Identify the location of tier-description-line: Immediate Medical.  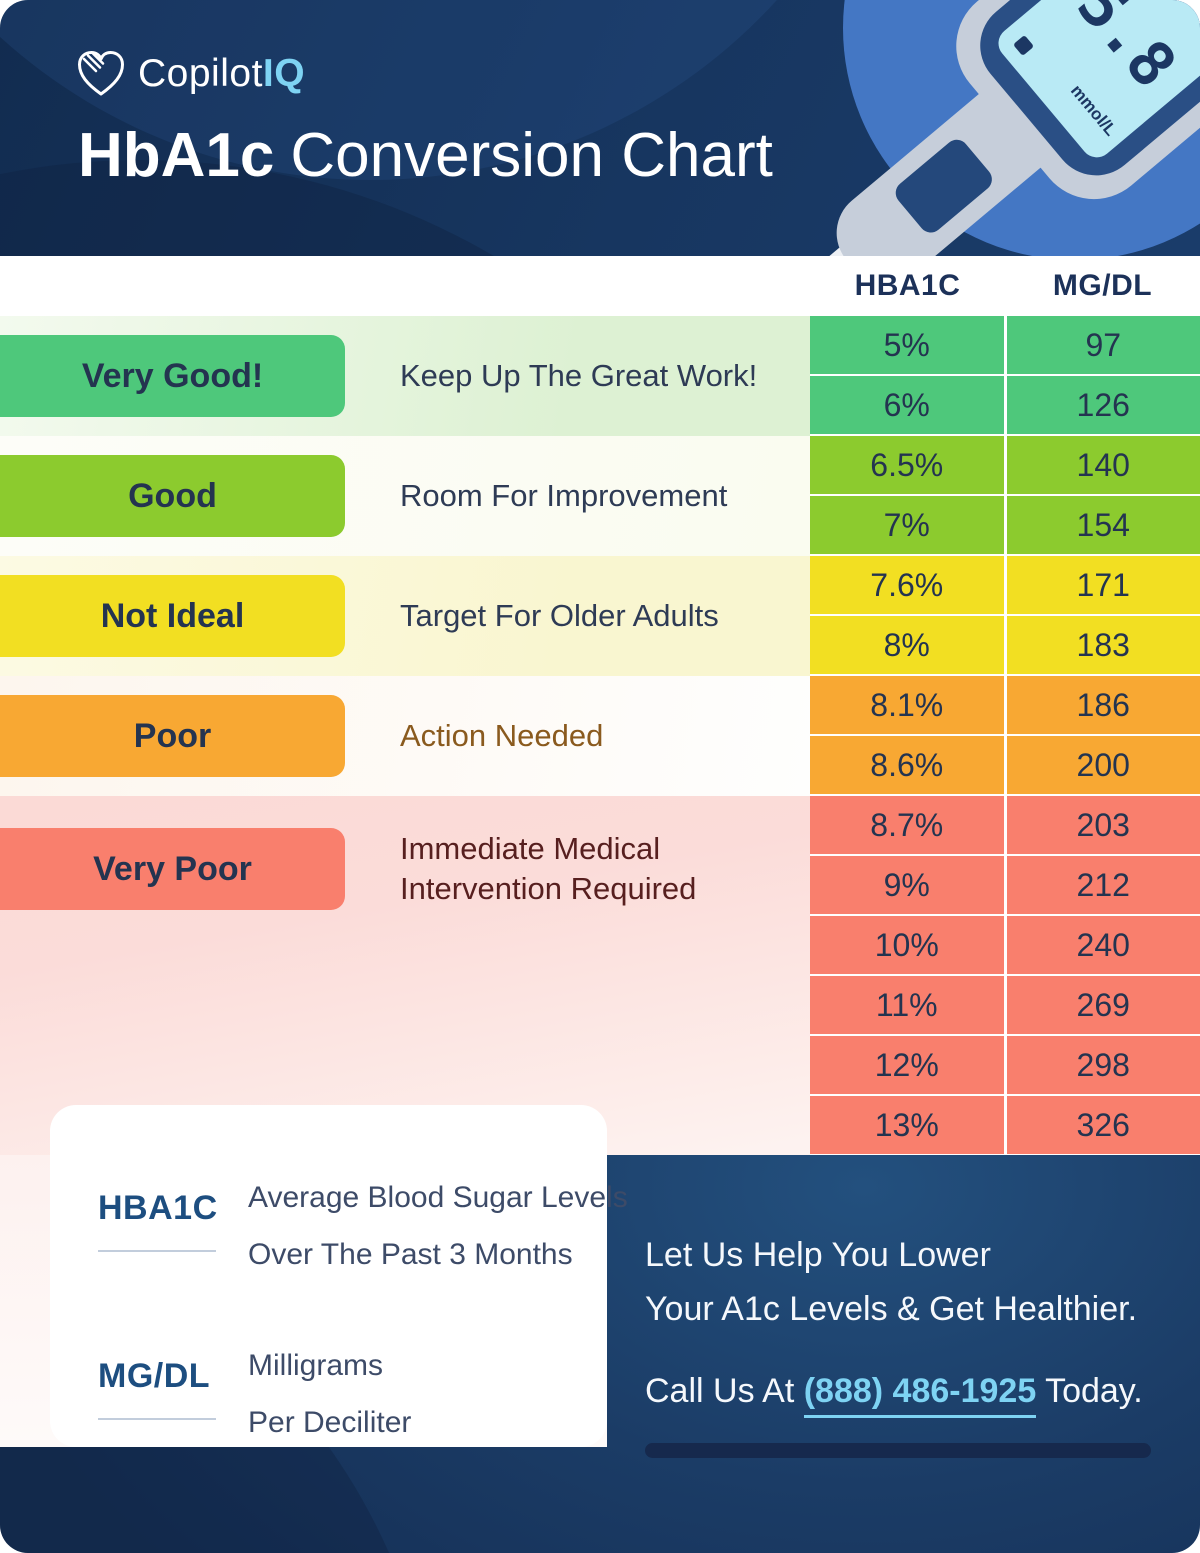
(530, 848).